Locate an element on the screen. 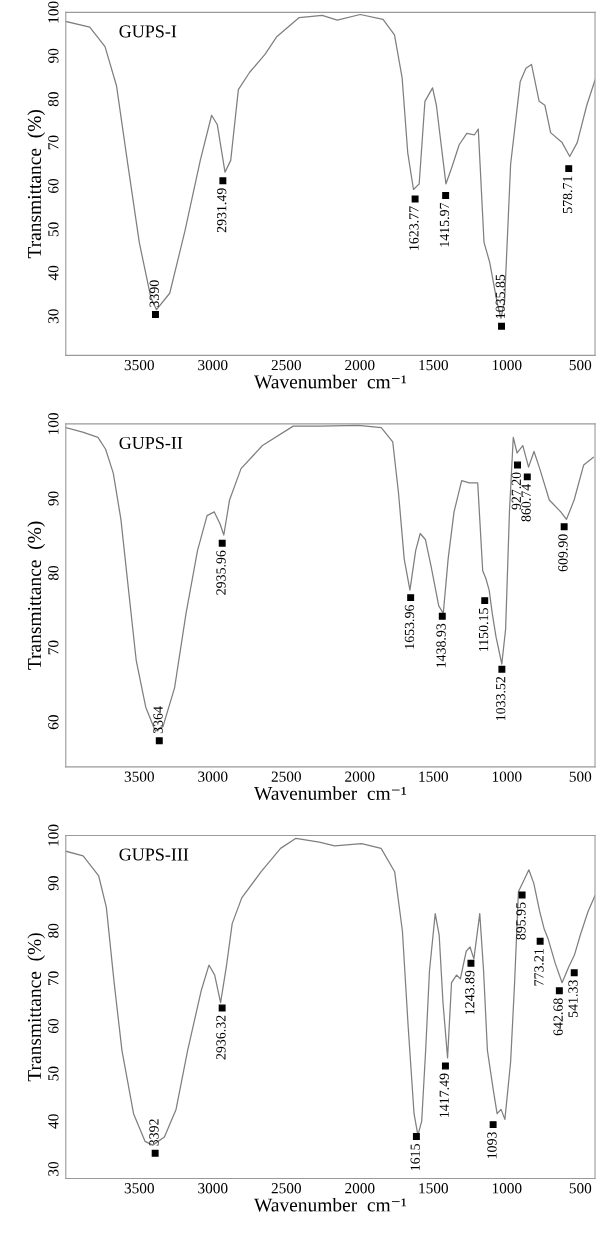  annotation: 3390 is located at coordinates (154, 293).